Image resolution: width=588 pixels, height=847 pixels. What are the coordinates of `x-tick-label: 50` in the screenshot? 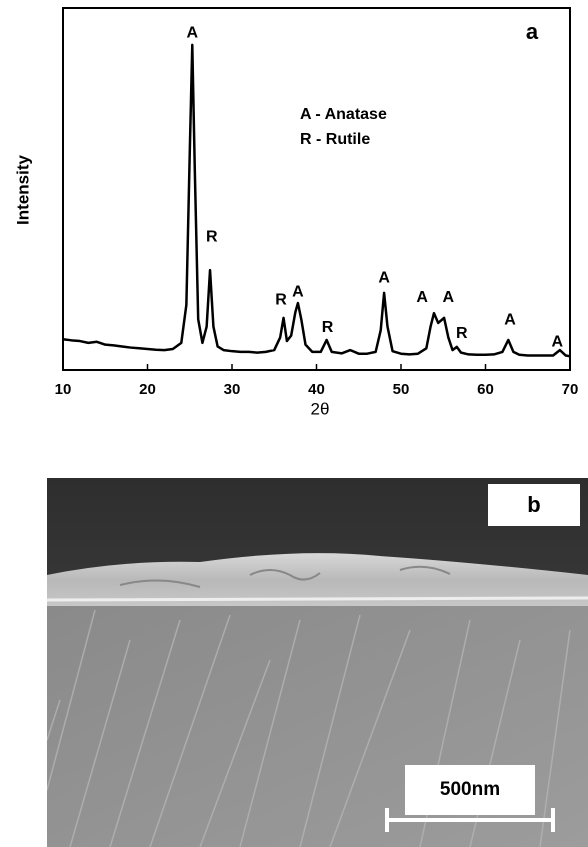 It's located at (401, 389).